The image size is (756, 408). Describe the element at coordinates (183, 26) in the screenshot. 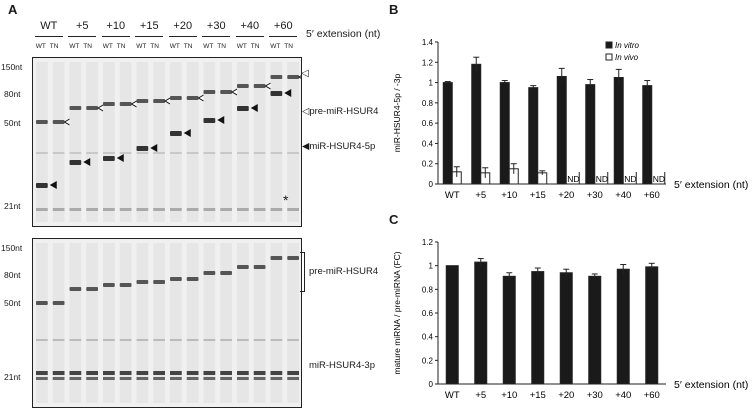

I see `lane-header: +20` at that location.